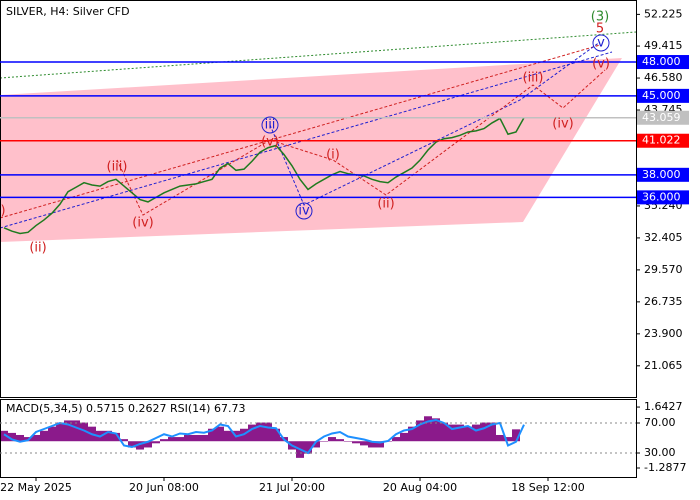  I want to click on y-tick-label: 49.415, so click(663, 45).